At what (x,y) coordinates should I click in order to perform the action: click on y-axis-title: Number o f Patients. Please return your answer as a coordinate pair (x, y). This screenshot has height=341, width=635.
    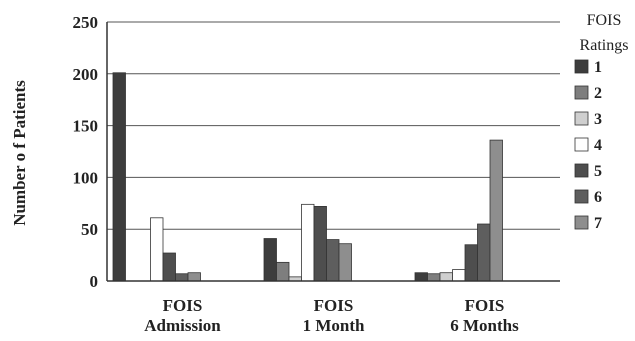
    Looking at the image, I should click on (19, 153).